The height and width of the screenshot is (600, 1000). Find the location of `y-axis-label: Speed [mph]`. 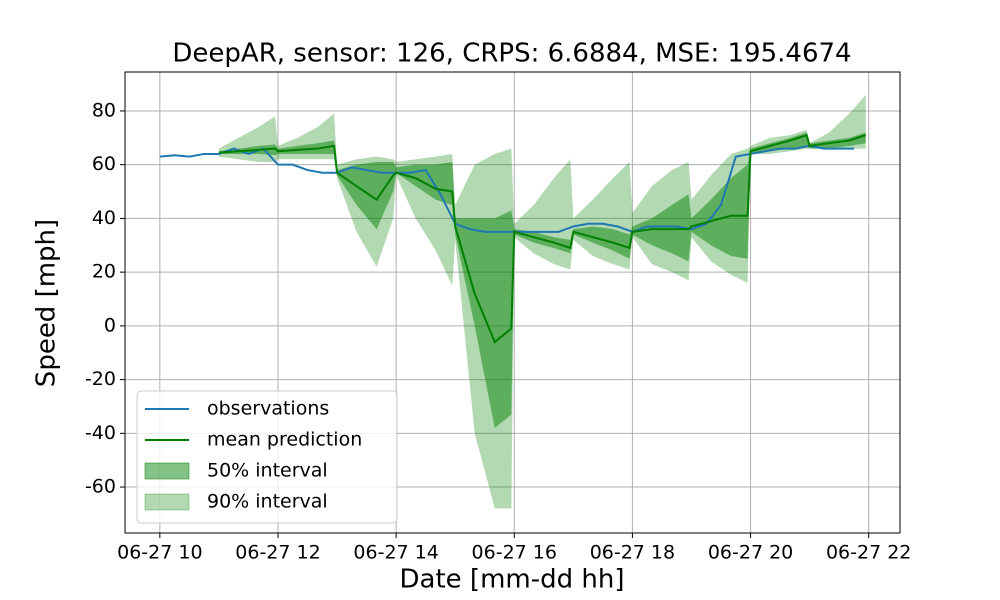

y-axis-label: Speed [mph] is located at coordinates (47, 303).